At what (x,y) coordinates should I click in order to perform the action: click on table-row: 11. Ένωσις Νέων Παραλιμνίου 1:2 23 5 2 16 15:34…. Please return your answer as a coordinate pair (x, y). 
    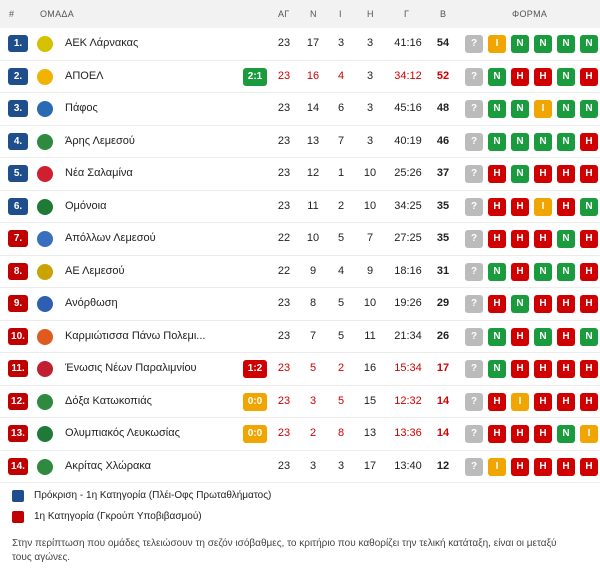
    Looking at the image, I should click on (300, 369).